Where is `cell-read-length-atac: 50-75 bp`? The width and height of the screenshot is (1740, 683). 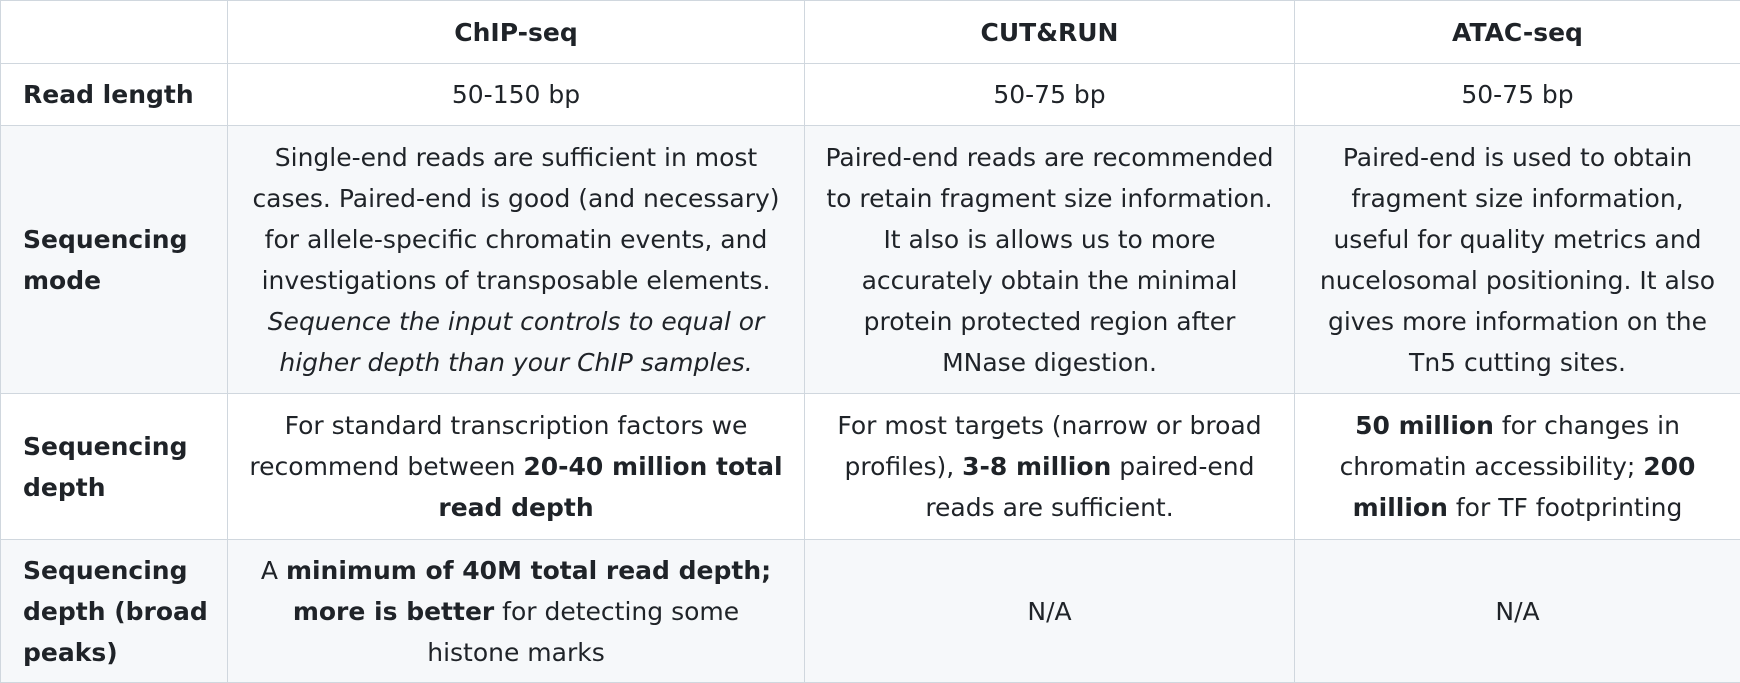
cell-read-length-atac: 50-75 bp is located at coordinates (1517, 95).